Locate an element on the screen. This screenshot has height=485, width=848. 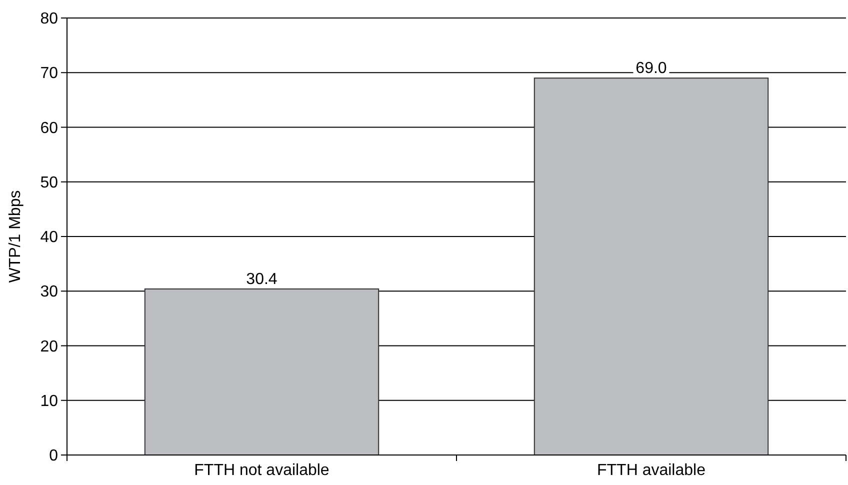
y-tick-label: 0 is located at coordinates (53, 456).